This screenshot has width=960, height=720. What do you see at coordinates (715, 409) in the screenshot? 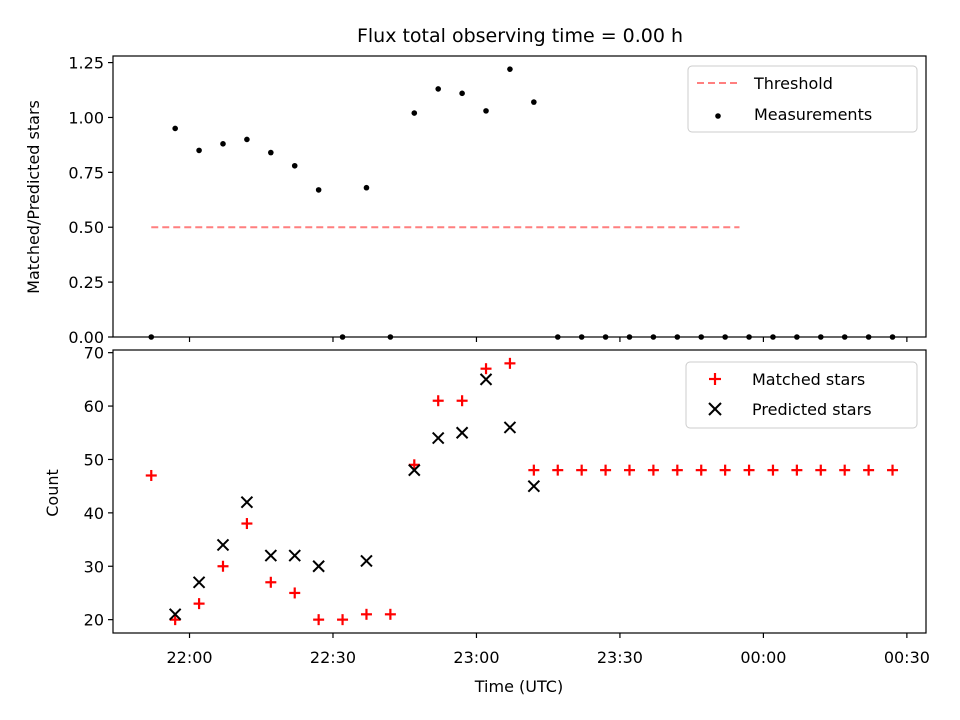
I see `legend-predicted-swatch` at bounding box center [715, 409].